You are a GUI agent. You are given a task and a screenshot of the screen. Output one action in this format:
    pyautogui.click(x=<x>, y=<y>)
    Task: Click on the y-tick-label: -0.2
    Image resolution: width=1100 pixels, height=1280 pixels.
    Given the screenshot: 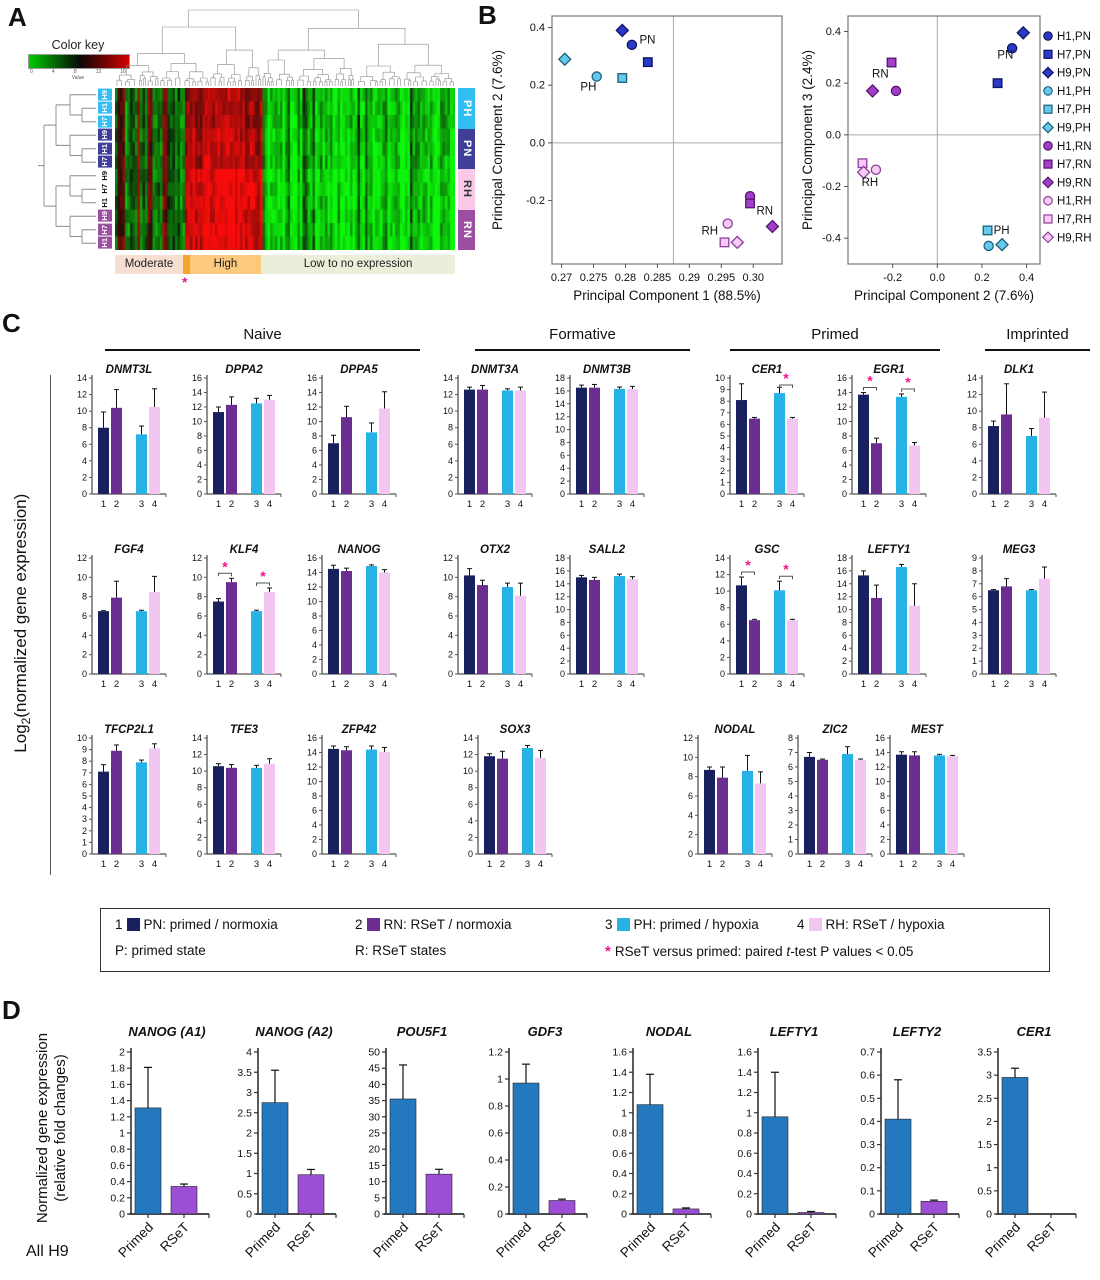 What is the action you would take?
    pyautogui.click(x=831, y=187)
    